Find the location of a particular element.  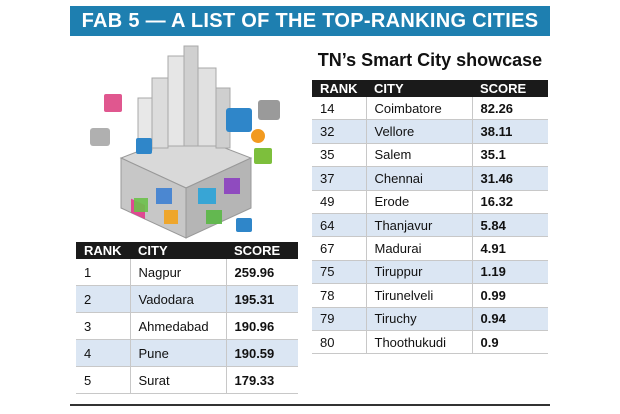

rank-cell: 4 is located at coordinates (103, 353).